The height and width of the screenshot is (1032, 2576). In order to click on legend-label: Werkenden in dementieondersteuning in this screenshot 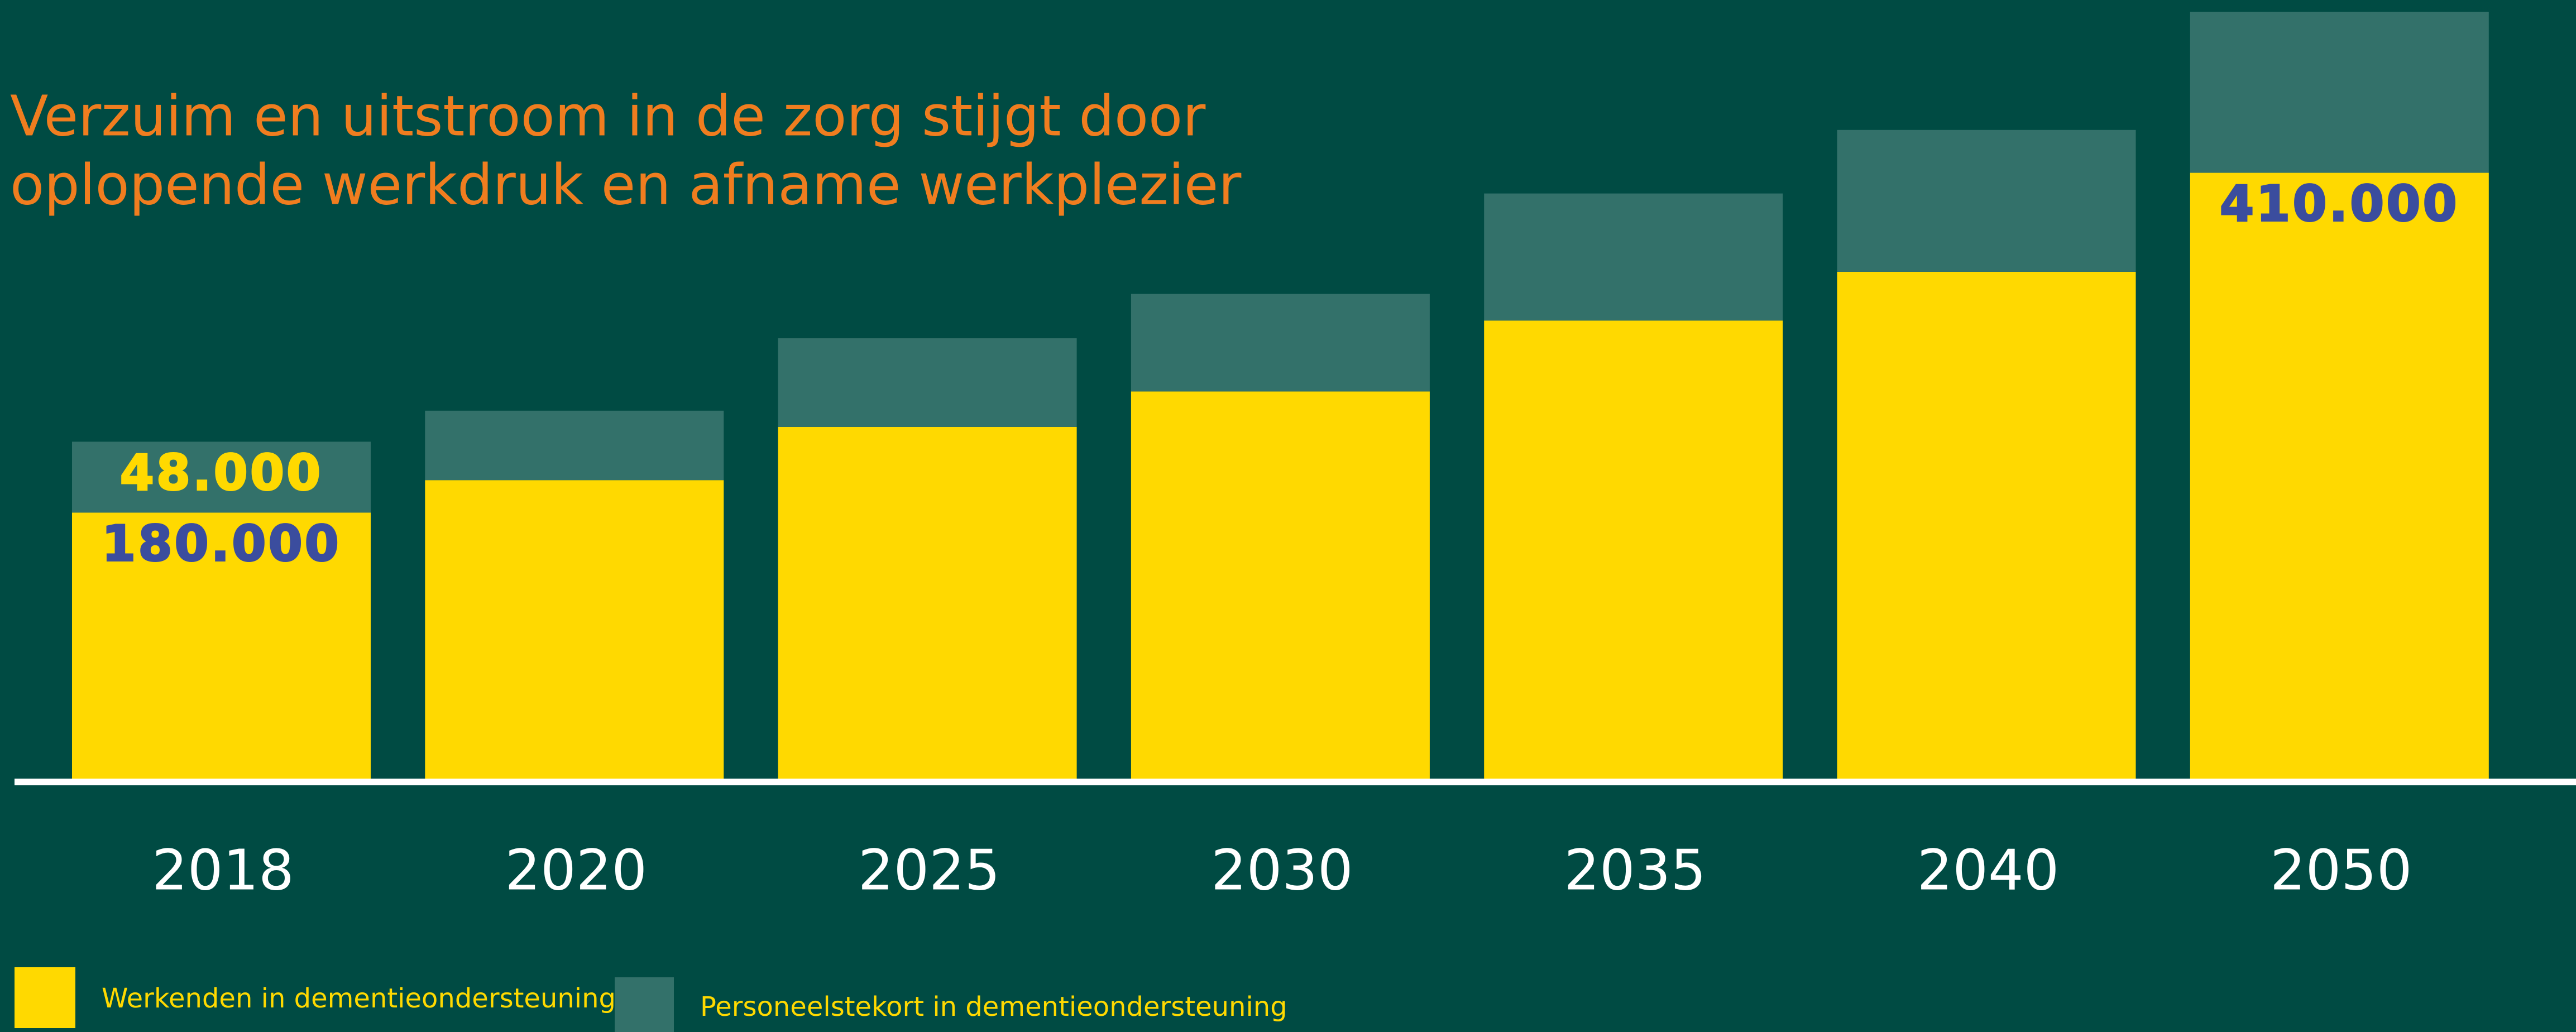, I will do `click(359, 998)`.